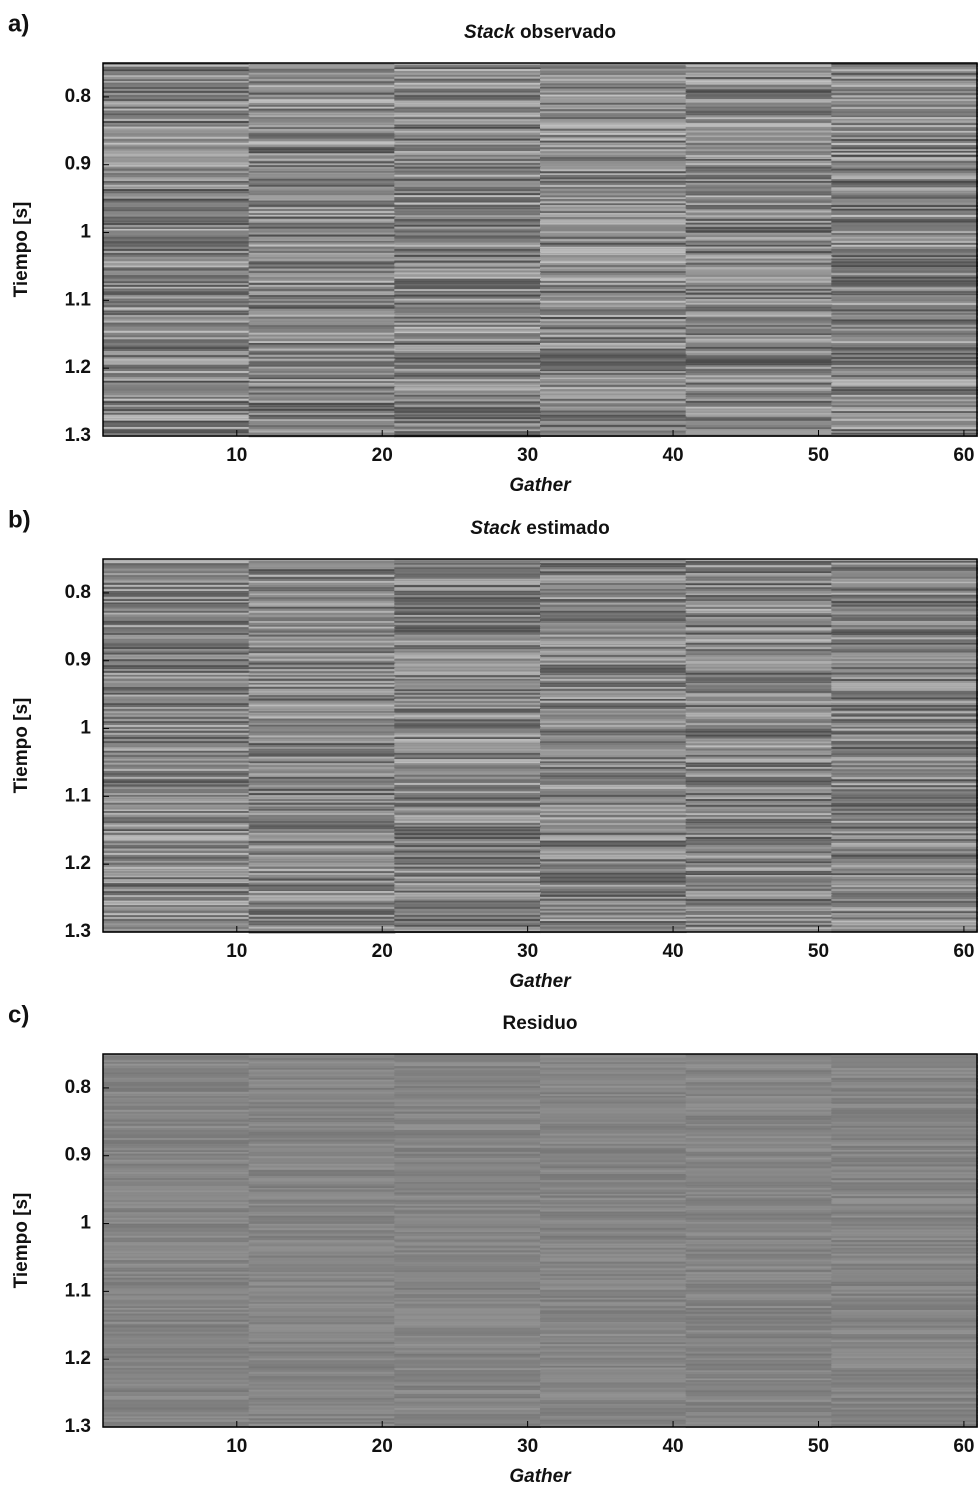 The width and height of the screenshot is (978, 1486). What do you see at coordinates (21, 746) in the screenshot?
I see `y-axis-label: Tiempo [s]` at bounding box center [21, 746].